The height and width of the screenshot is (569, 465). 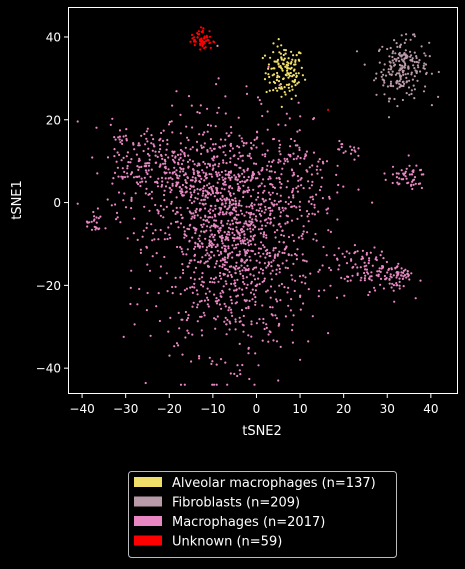 What do you see at coordinates (53, 120) in the screenshot?
I see `y-tick-label: 20` at bounding box center [53, 120].